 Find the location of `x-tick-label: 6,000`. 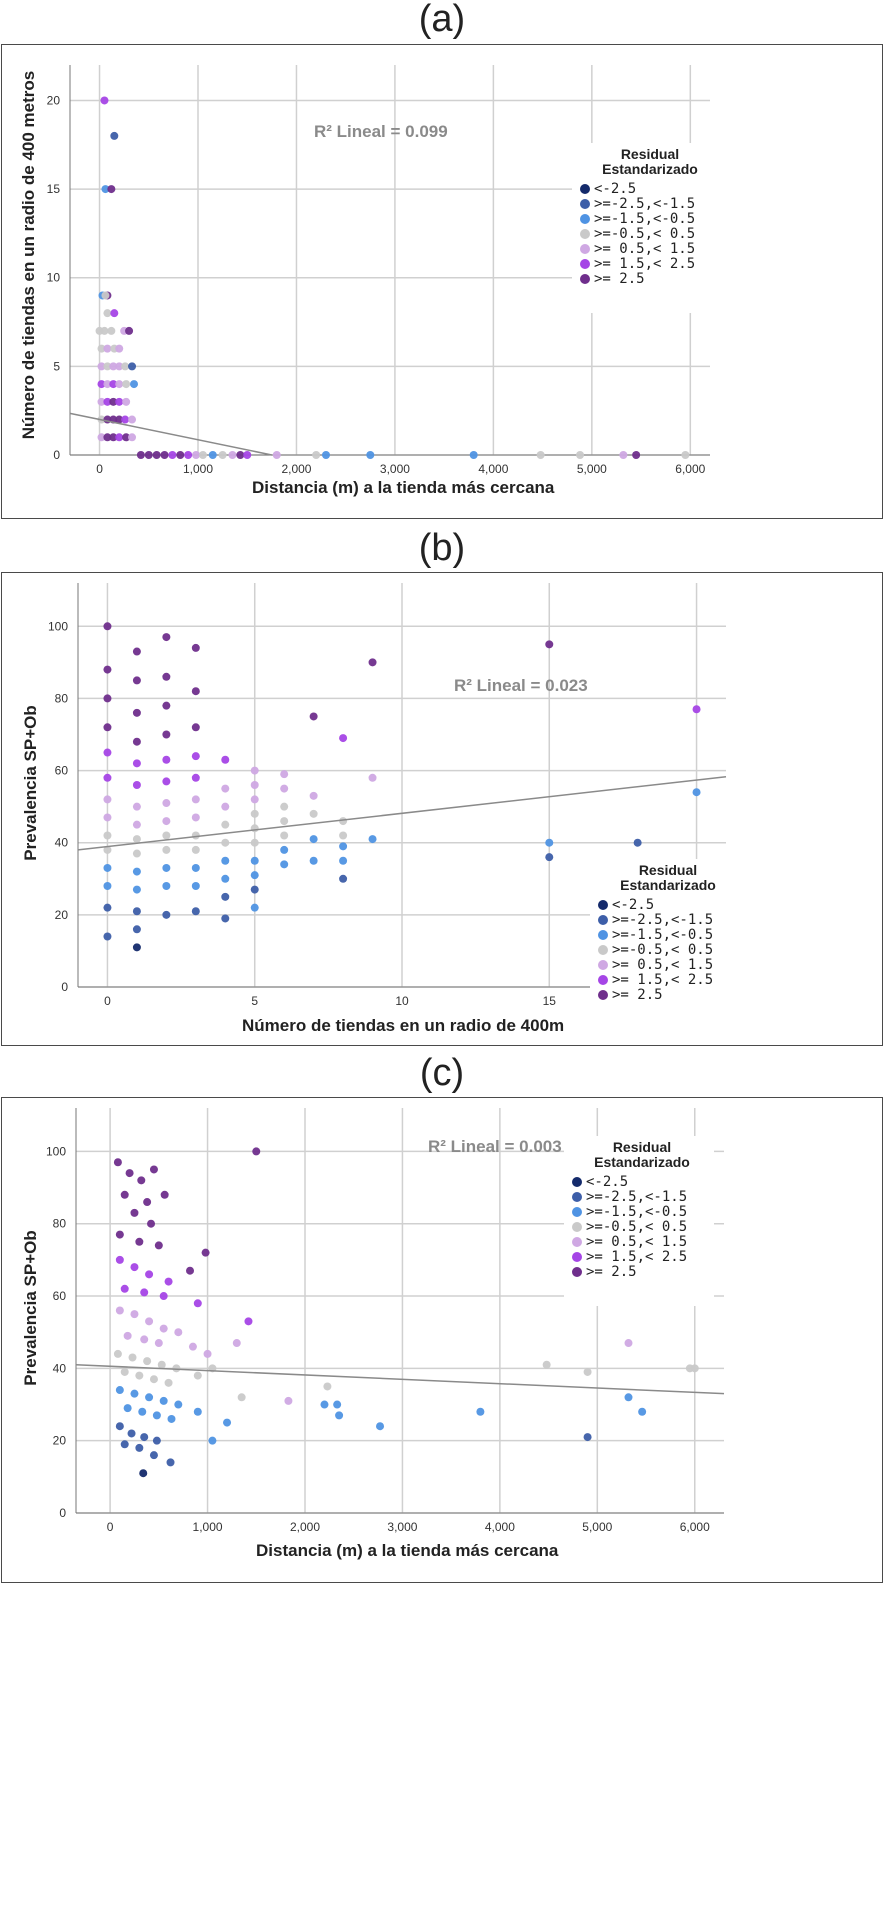

x-tick-label: 6,000 is located at coordinates (695, 1527).